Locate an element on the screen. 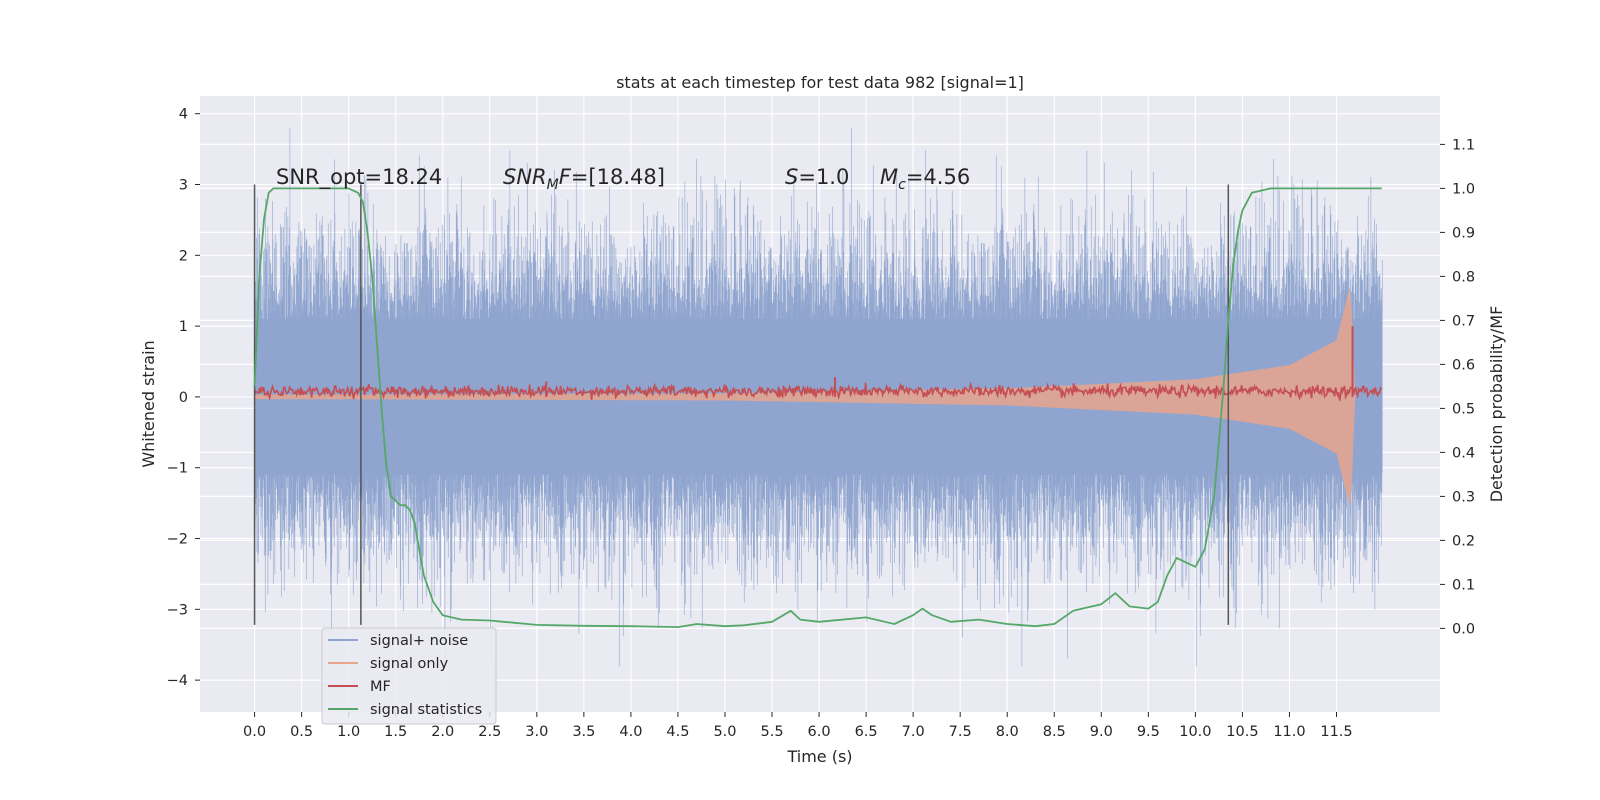 The image size is (1600, 800). x-tick-label: 4.0 is located at coordinates (630, 732).